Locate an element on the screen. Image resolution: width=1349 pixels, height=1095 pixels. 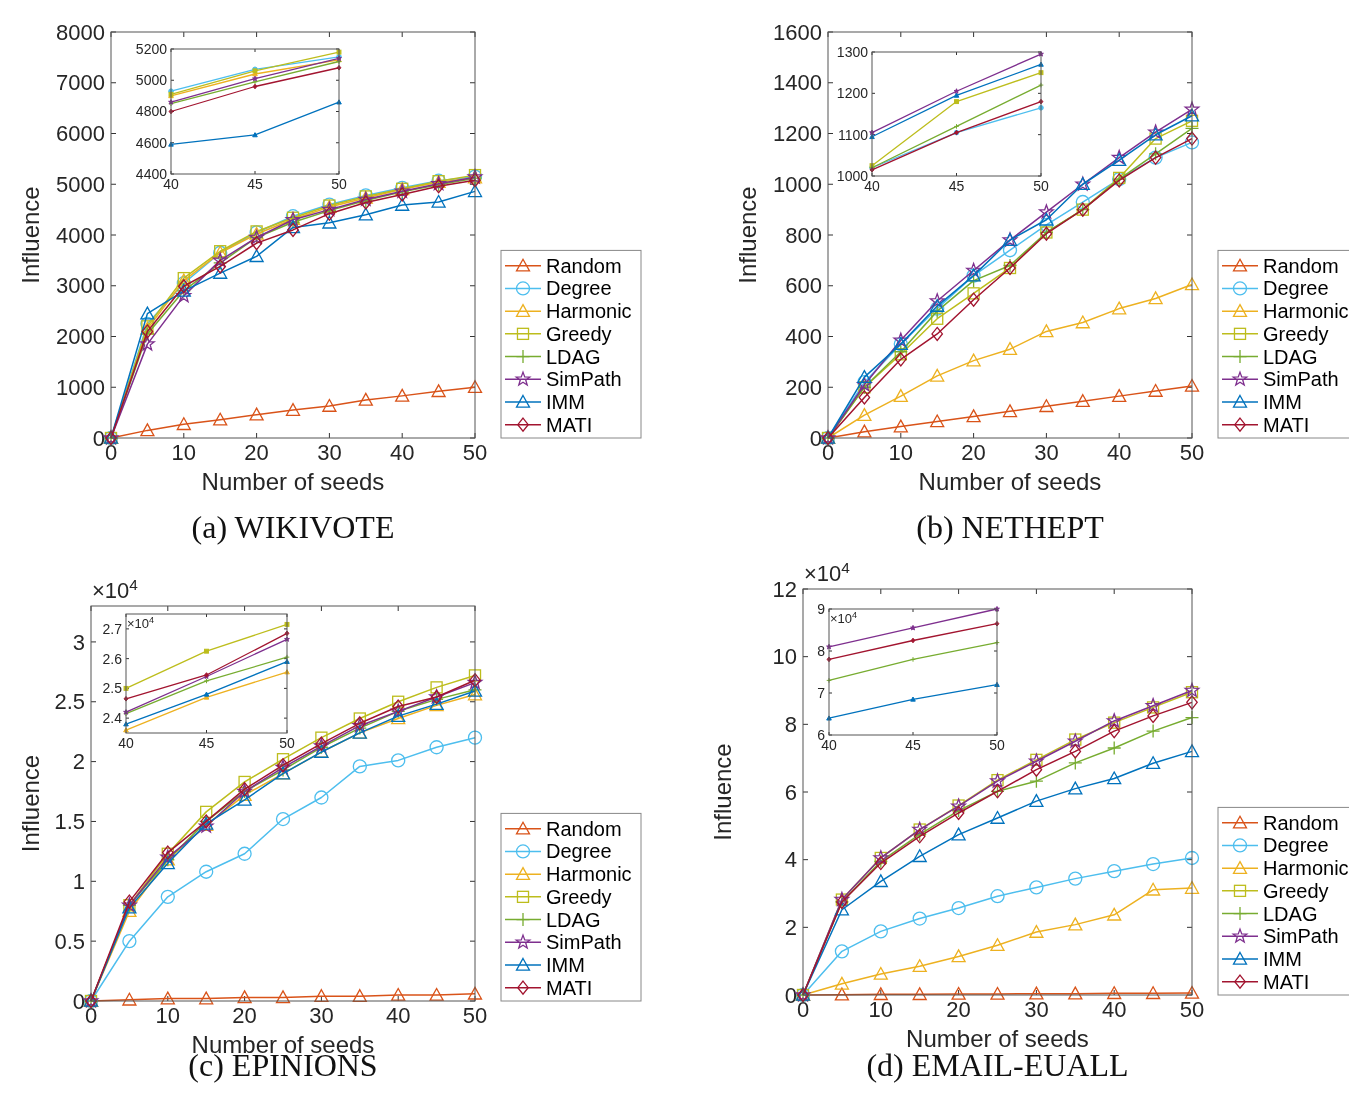
annotation: ×10$^{4}$ is located at coordinates (141, 623).